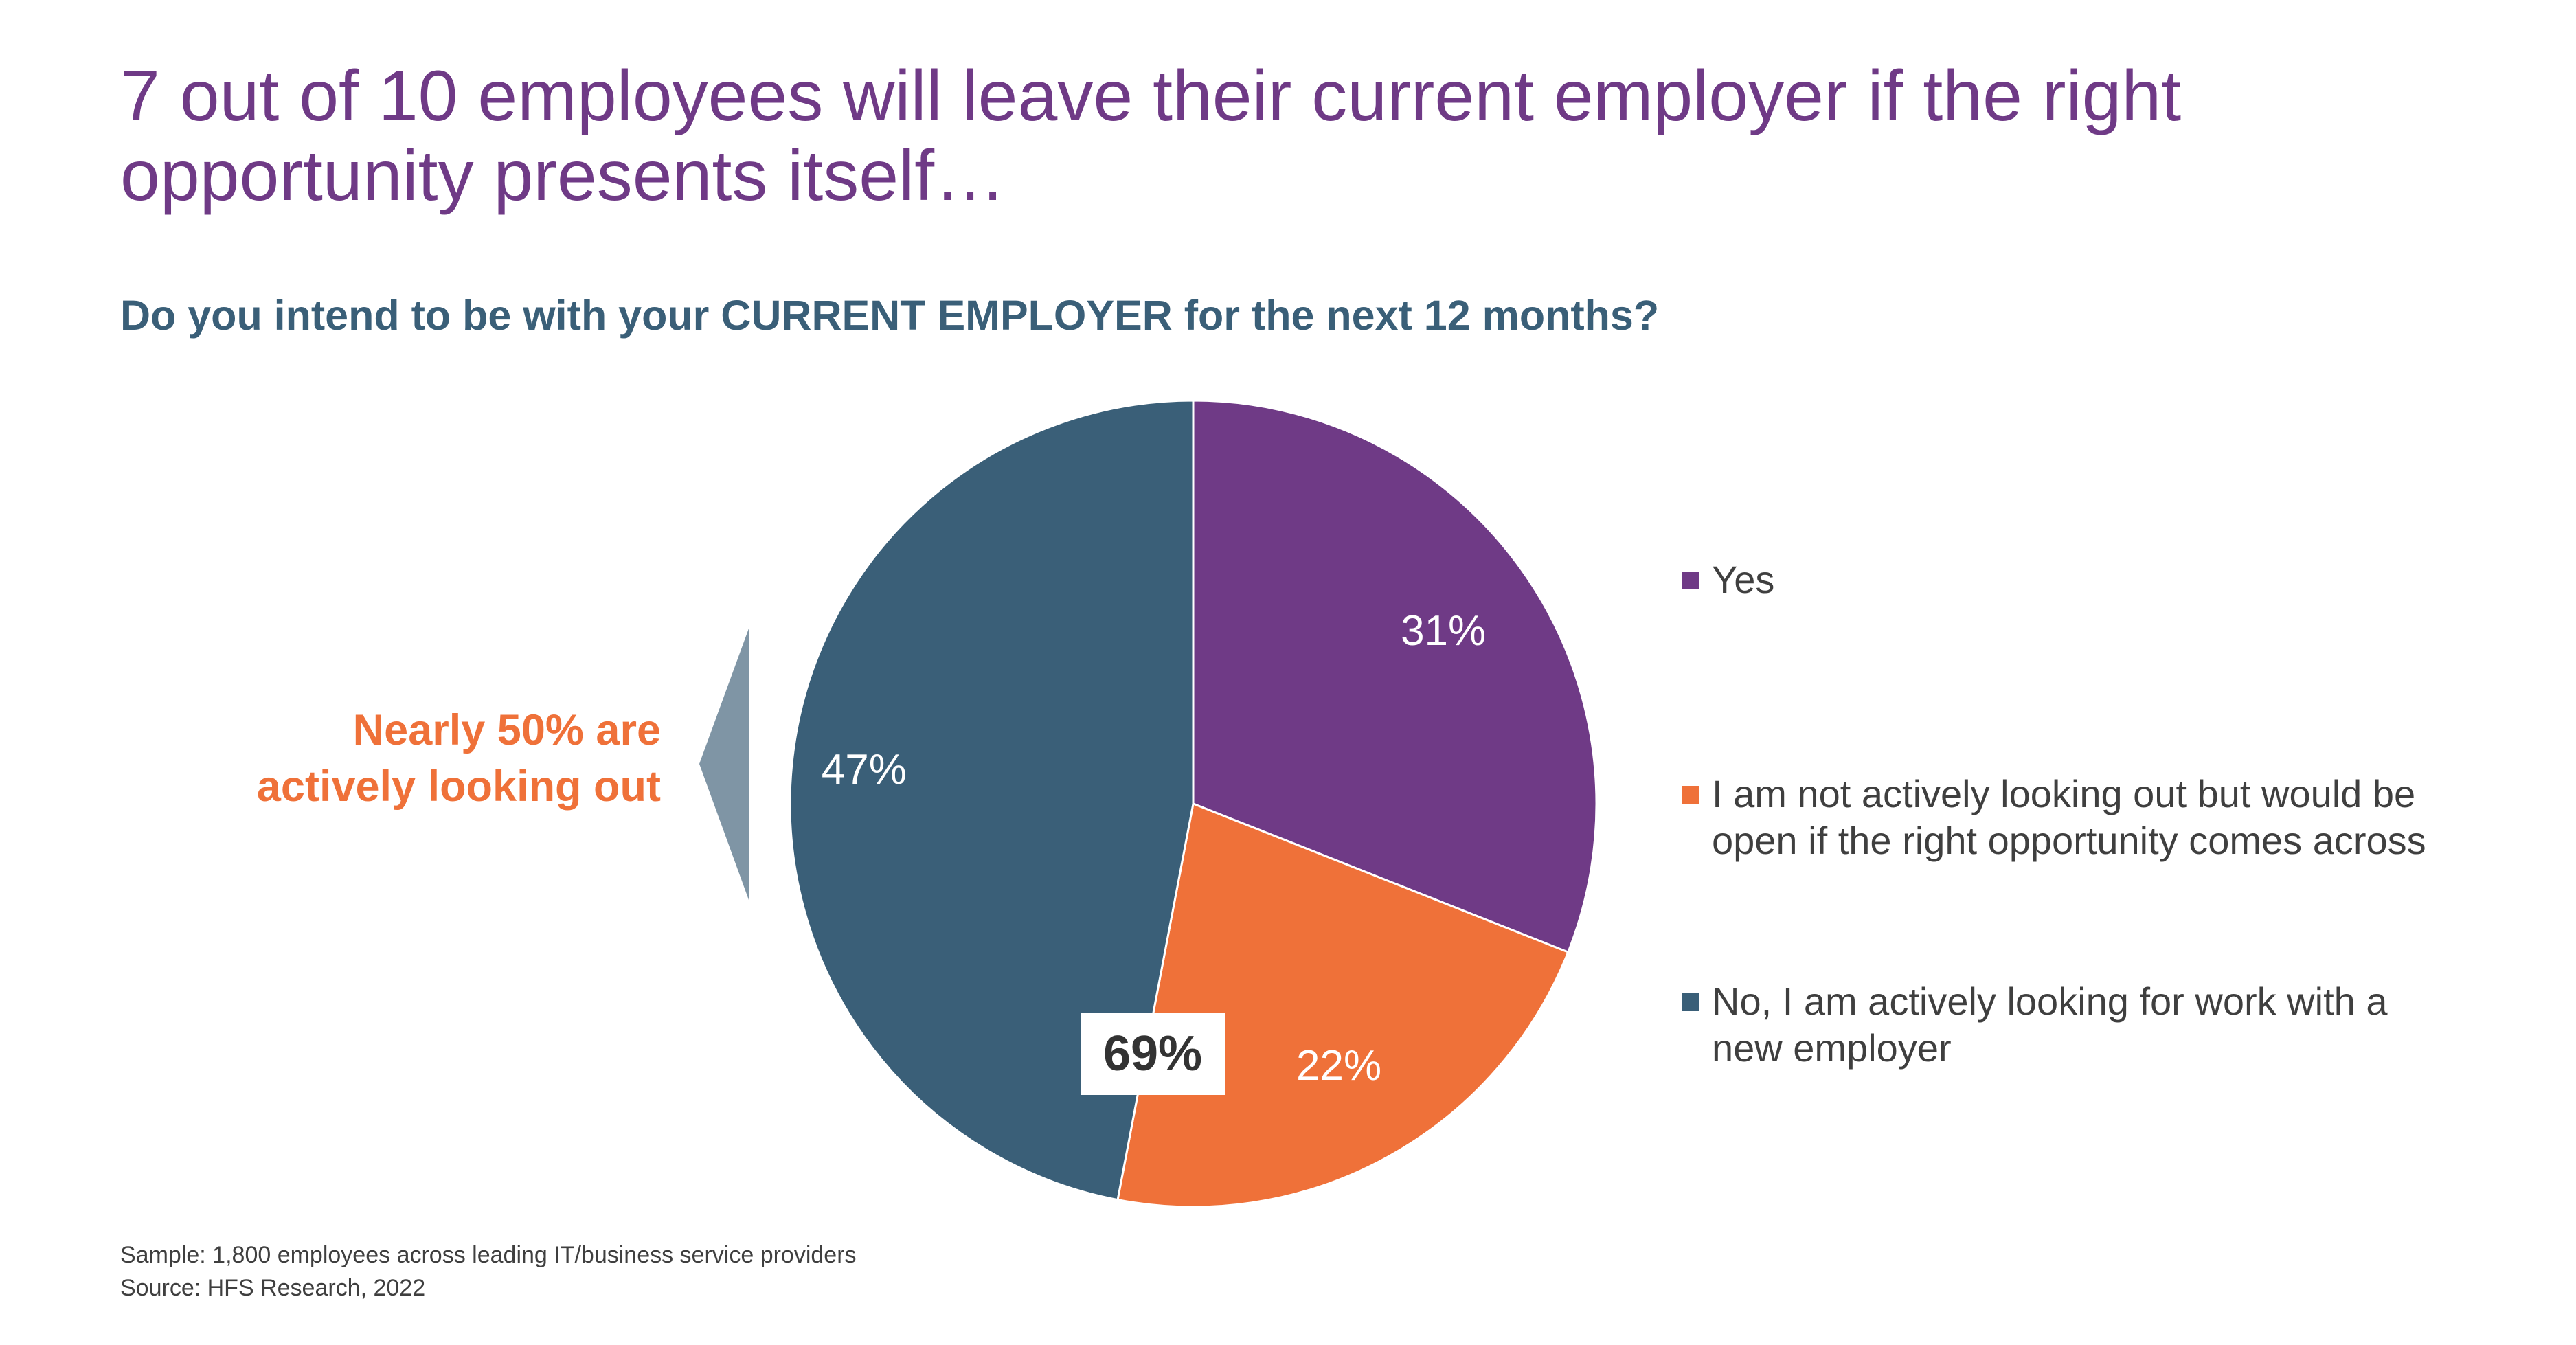  What do you see at coordinates (724, 764) in the screenshot?
I see `callout-arrow` at bounding box center [724, 764].